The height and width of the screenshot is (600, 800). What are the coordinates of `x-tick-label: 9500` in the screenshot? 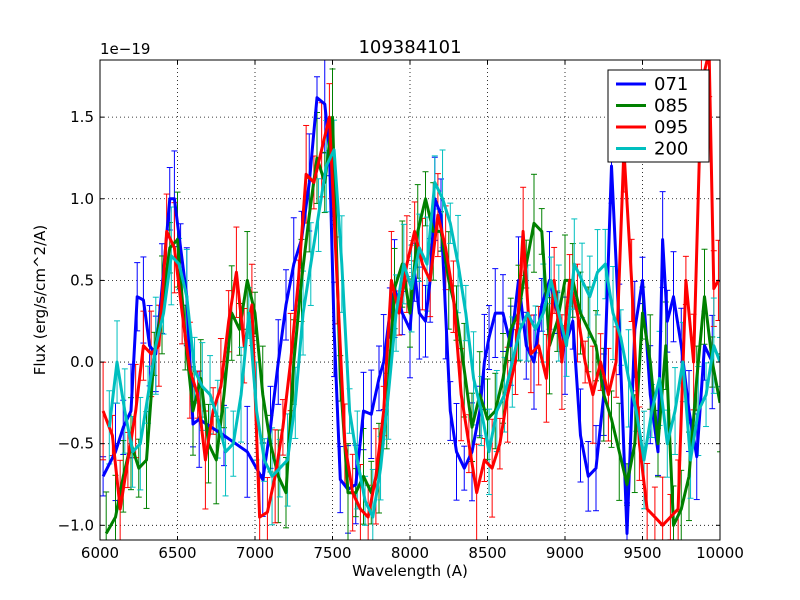 It's located at (642, 553).